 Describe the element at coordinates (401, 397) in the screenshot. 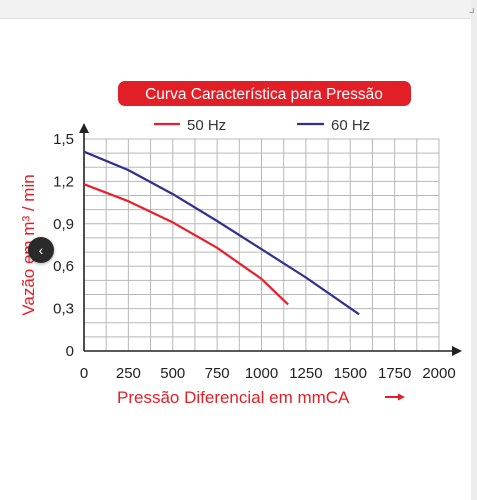

I see `x-axis-title-arrow-head` at that location.